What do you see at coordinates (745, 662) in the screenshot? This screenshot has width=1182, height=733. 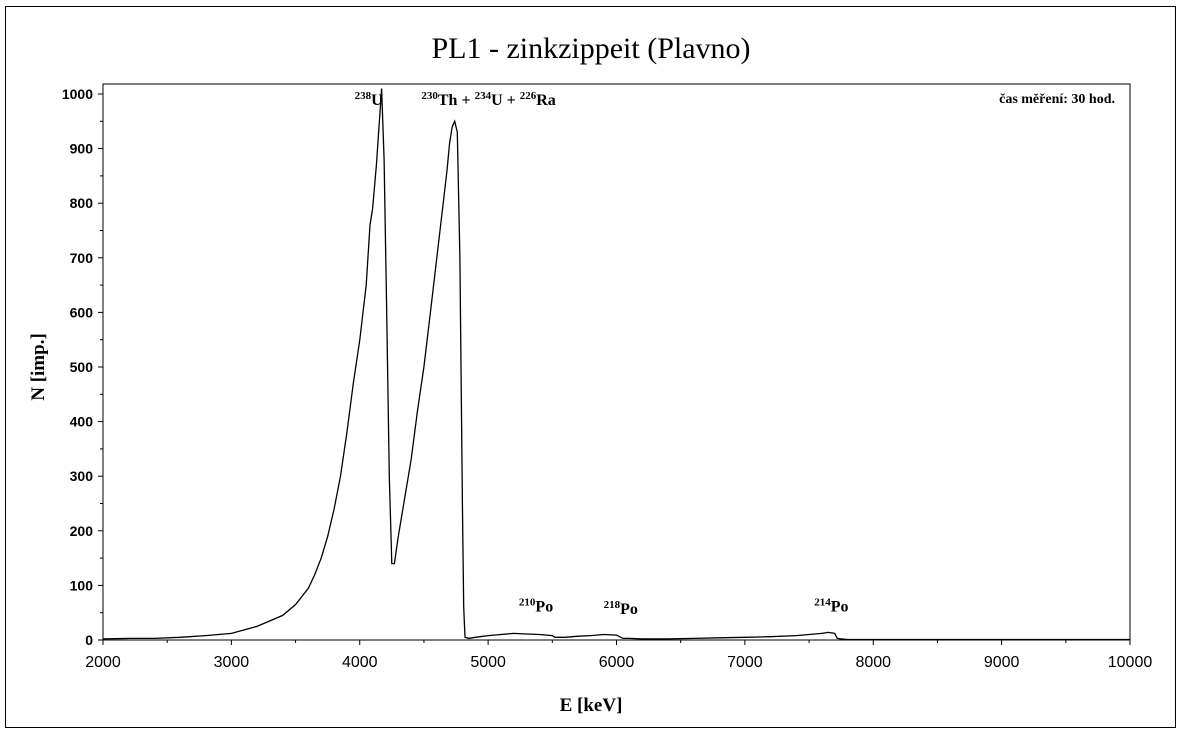 I see `x-tick-label: 7000` at bounding box center [745, 662].